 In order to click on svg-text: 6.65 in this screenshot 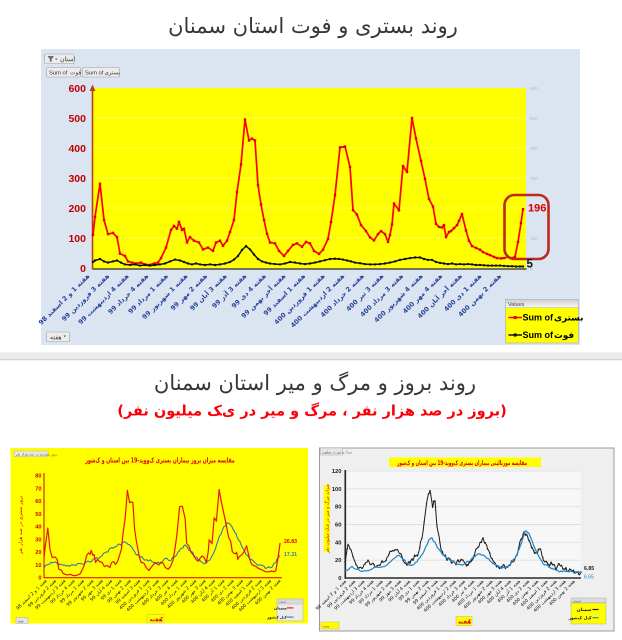, I will do `click(589, 578)`.